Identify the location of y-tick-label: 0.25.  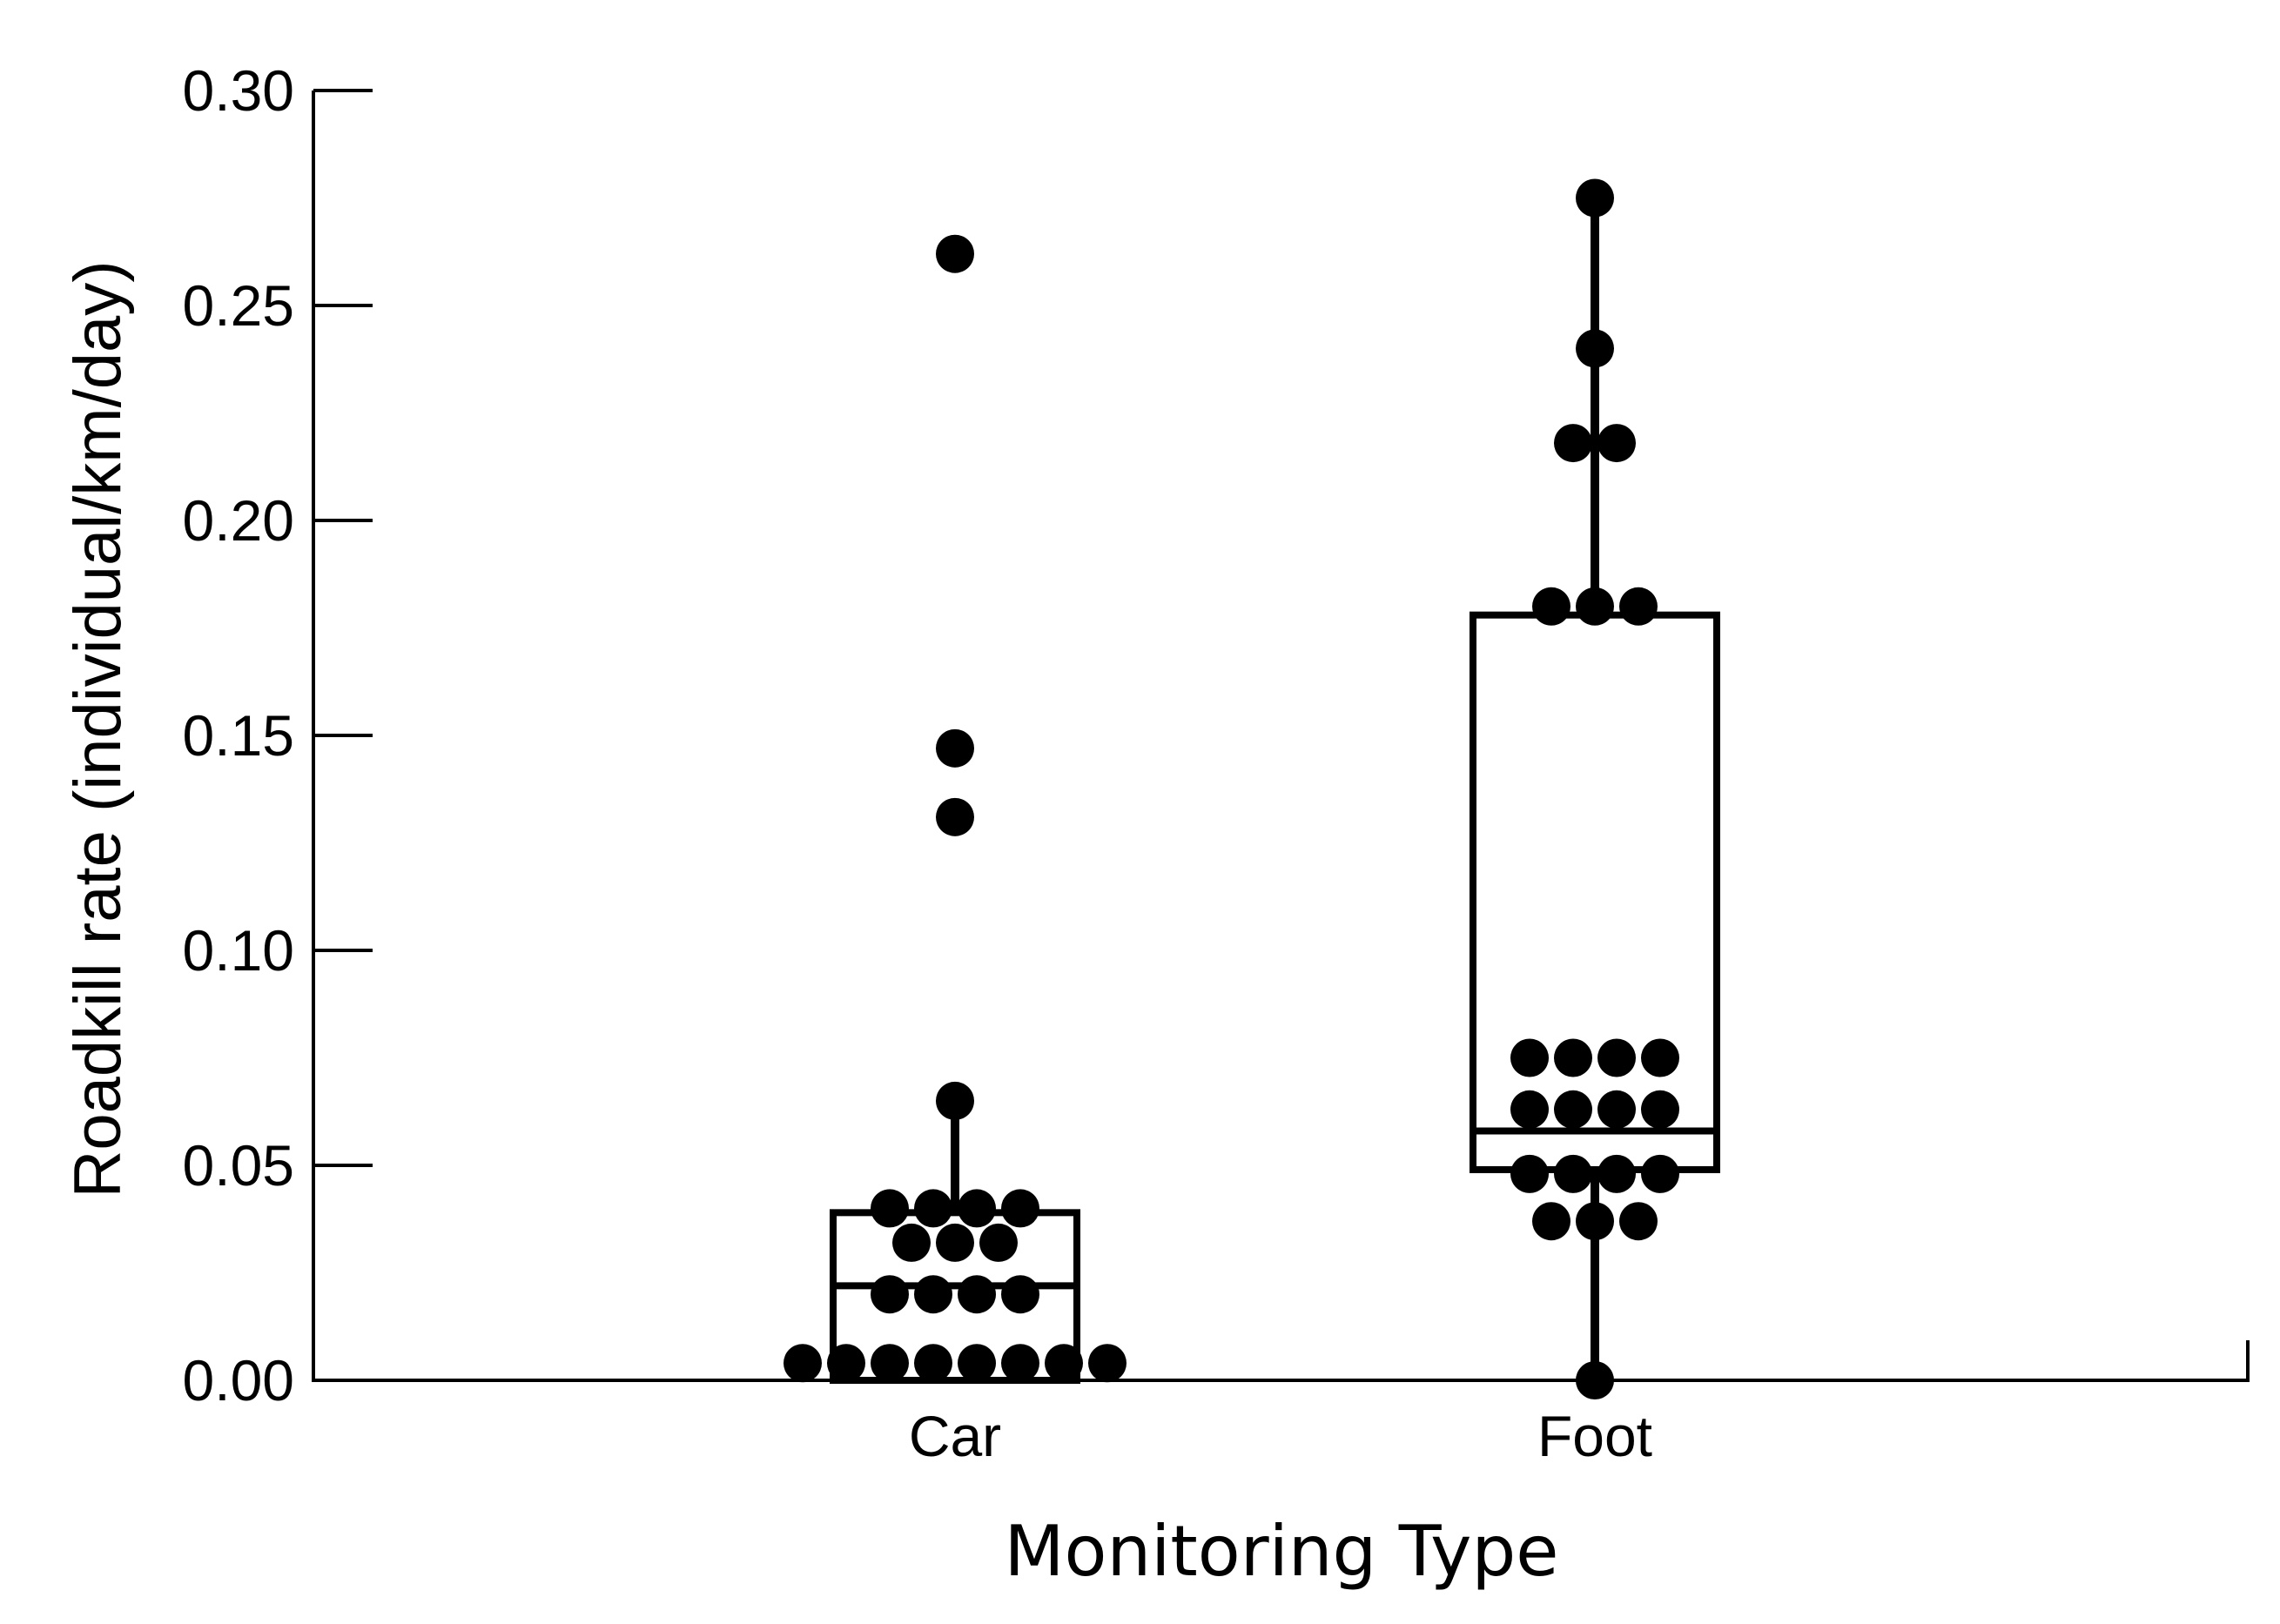
(238, 305).